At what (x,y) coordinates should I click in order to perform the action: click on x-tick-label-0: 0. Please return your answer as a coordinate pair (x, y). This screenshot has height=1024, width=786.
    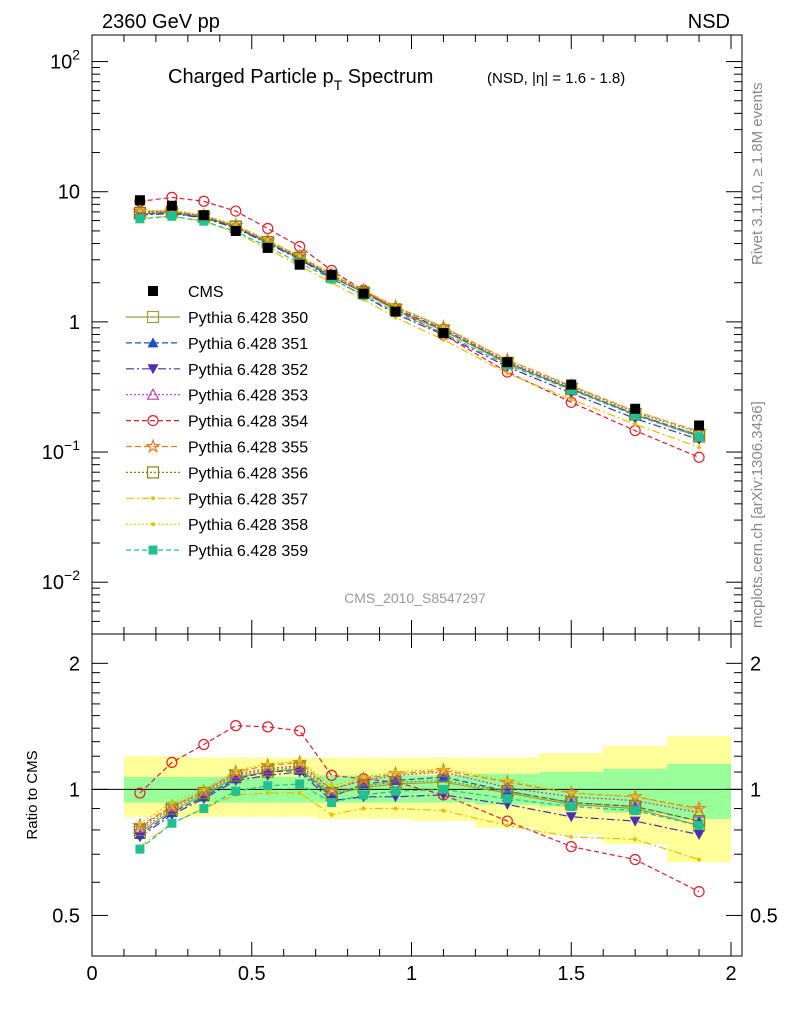
    Looking at the image, I should click on (91, 974).